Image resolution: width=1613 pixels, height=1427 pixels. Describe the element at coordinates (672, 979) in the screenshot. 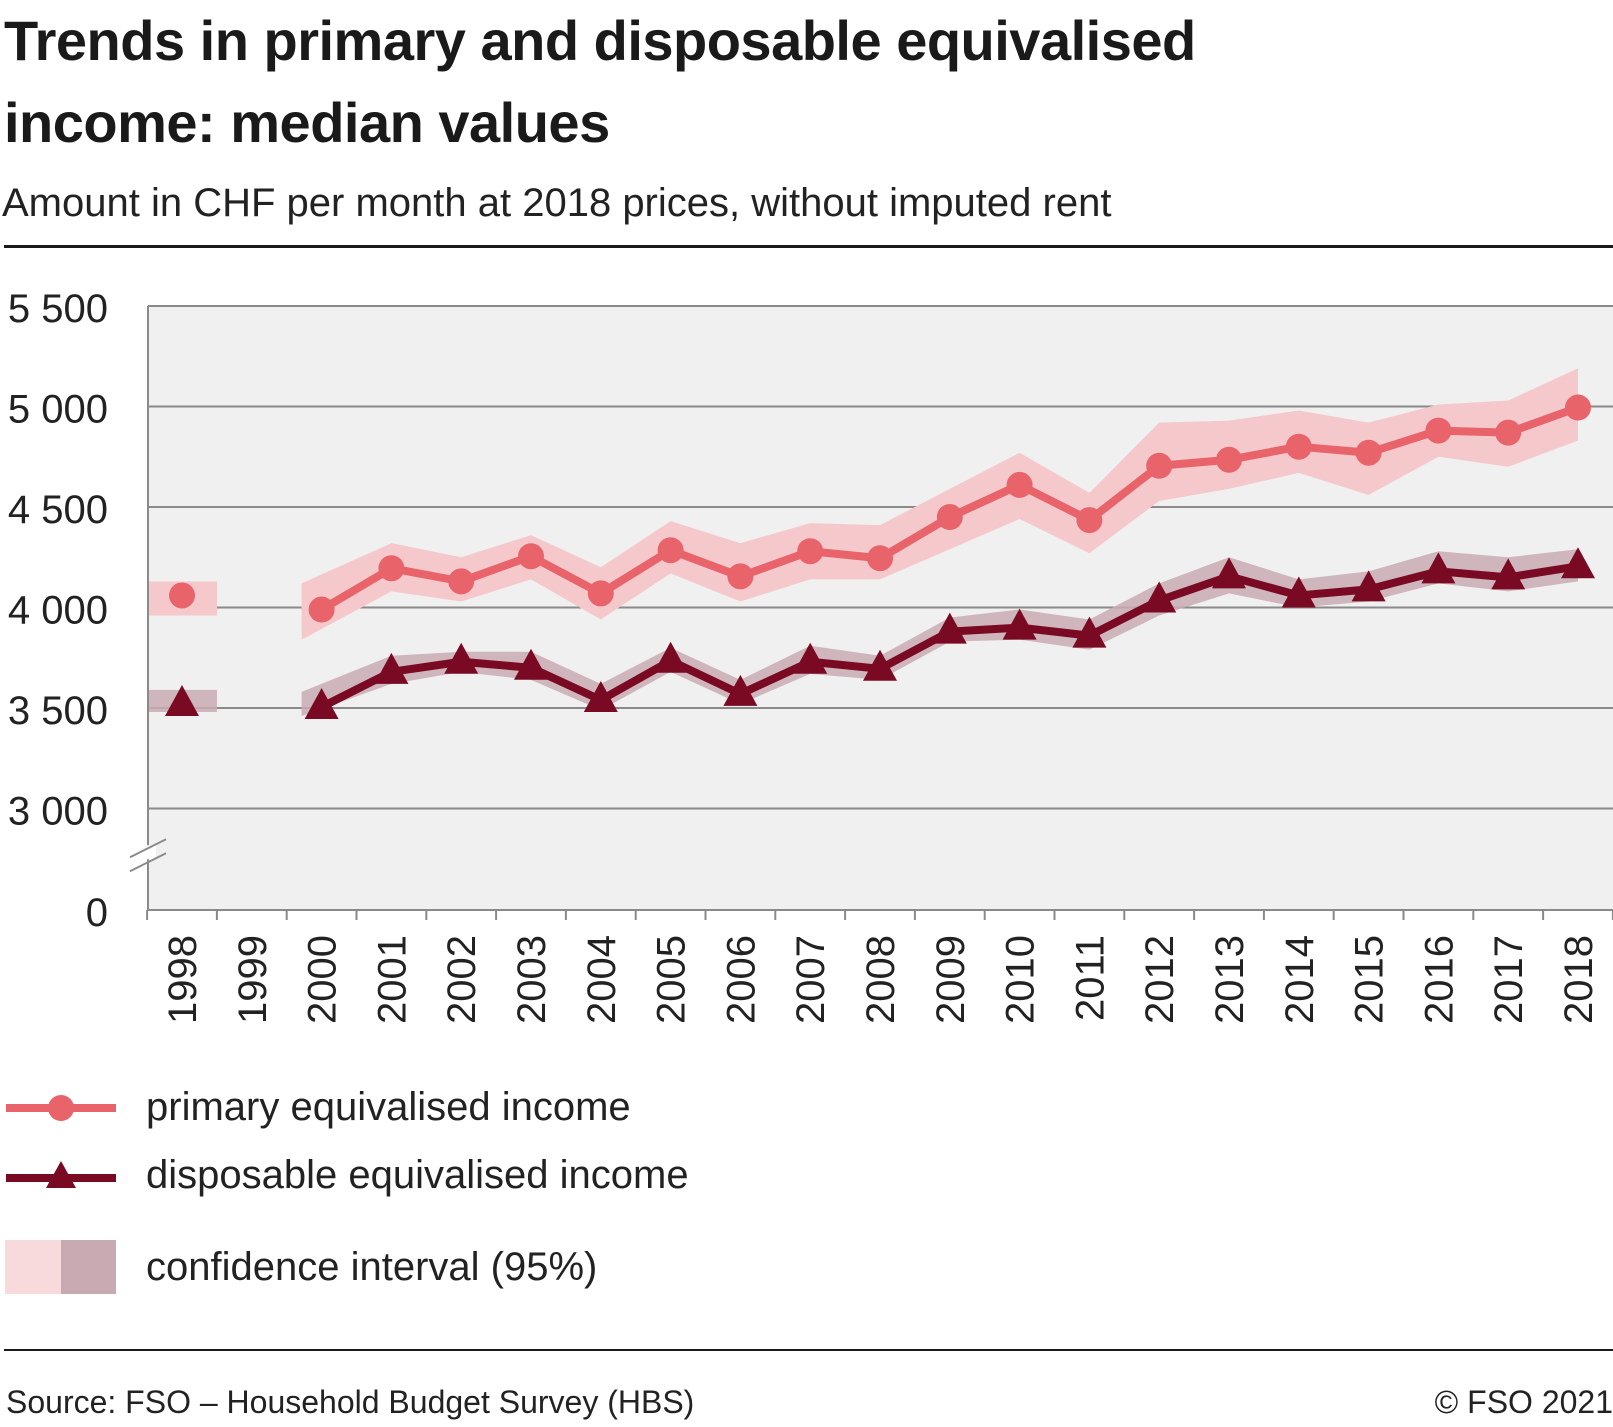

I see `x-tick-label: 2005` at that location.